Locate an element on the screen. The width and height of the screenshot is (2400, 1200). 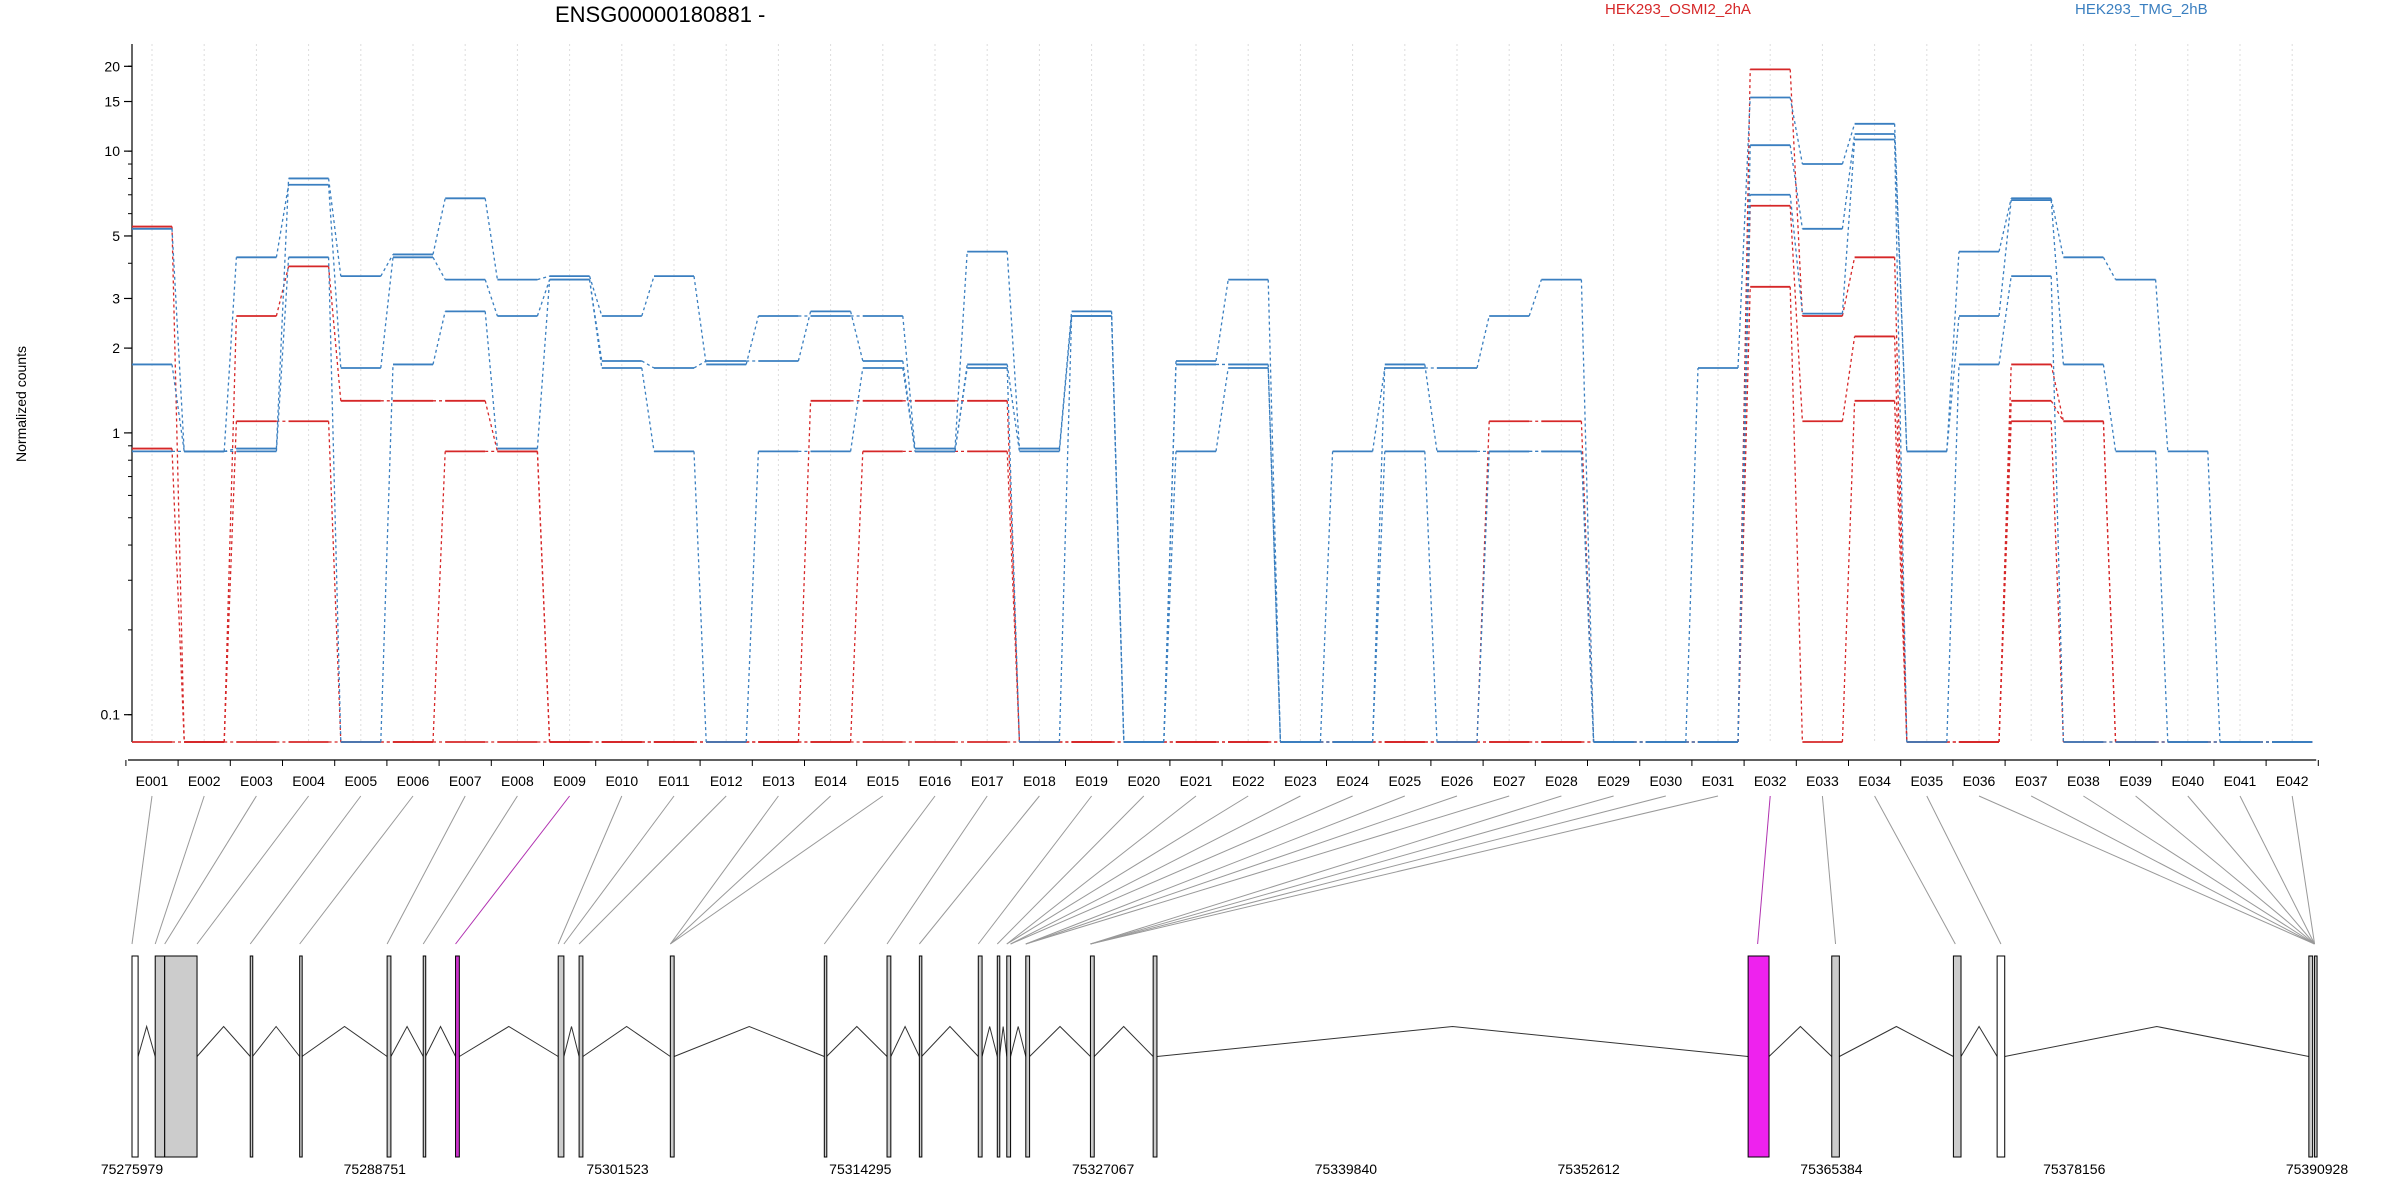
coordinate-label: 75288751 is located at coordinates (375, 1169).